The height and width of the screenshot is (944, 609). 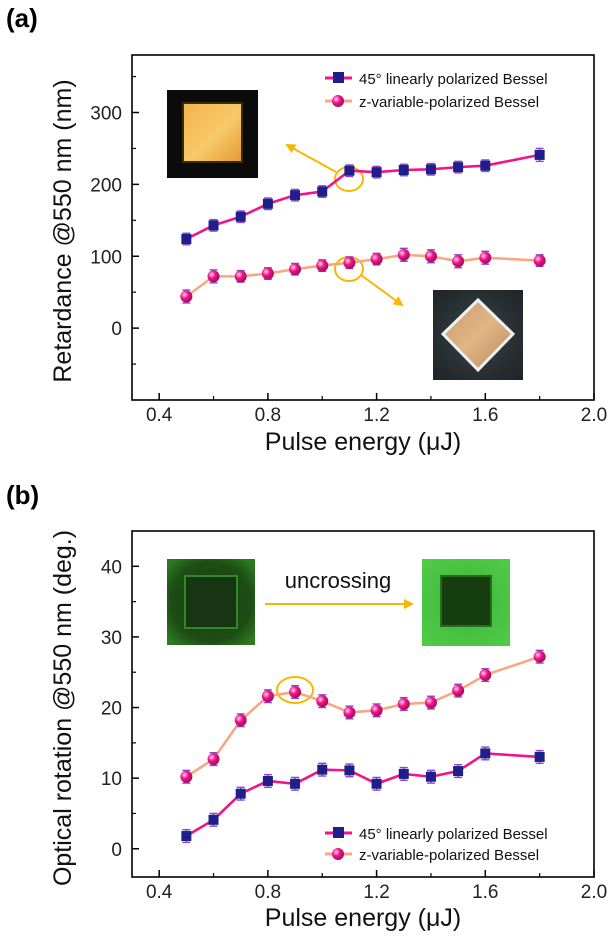 What do you see at coordinates (106, 257) in the screenshot?
I see `y-tick-label: 100` at bounding box center [106, 257].